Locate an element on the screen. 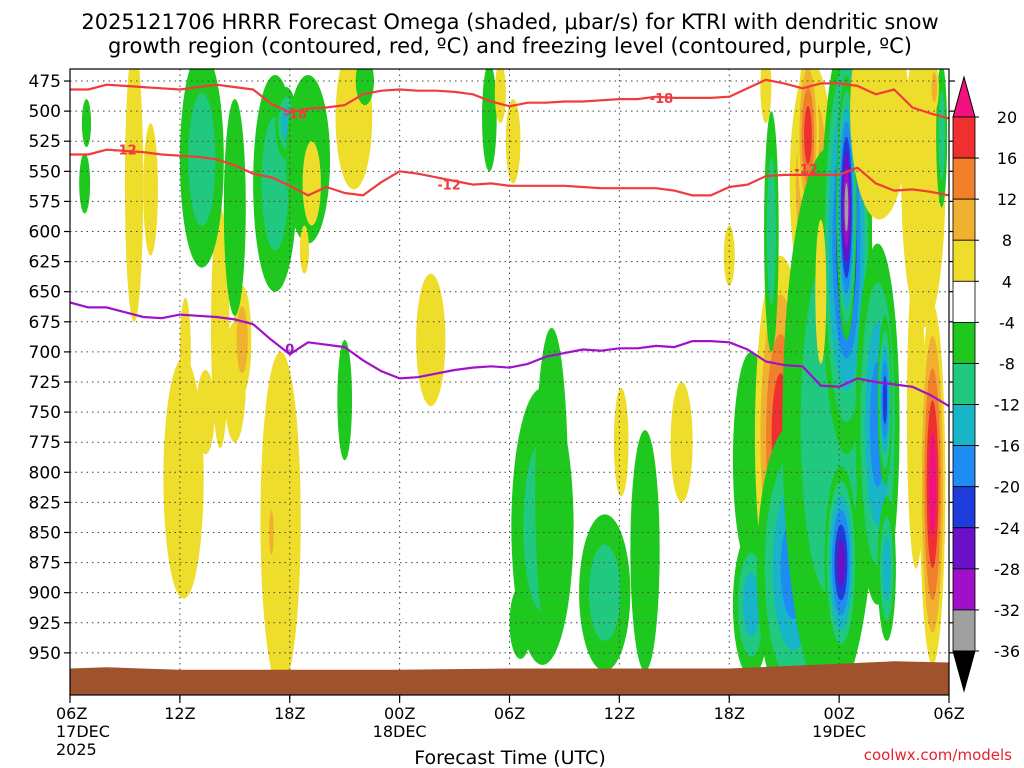 Image resolution: width=1024 pixels, height=768 pixels. y-tick-label-600: 600 is located at coordinates (45, 233).